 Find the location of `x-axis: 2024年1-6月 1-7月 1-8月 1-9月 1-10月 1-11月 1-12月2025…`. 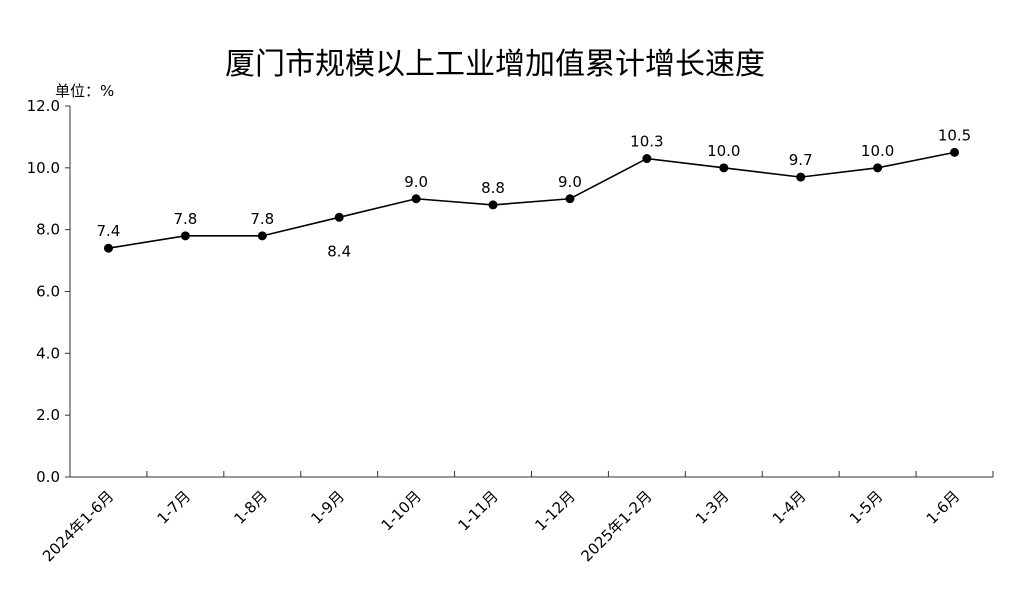

x-axis: 2024年1-6月 1-7月 1-8月 1-9月 1-10月 1-11月 1-12月2025… is located at coordinates (516, 518).